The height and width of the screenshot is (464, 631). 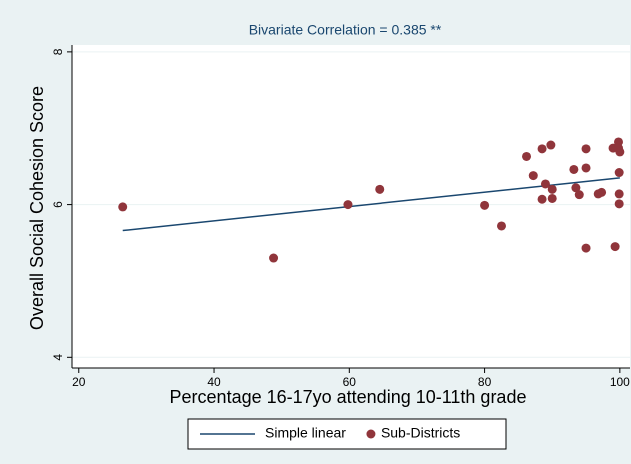 What do you see at coordinates (305, 433) in the screenshot?
I see `legend-label: Simple linear` at bounding box center [305, 433].